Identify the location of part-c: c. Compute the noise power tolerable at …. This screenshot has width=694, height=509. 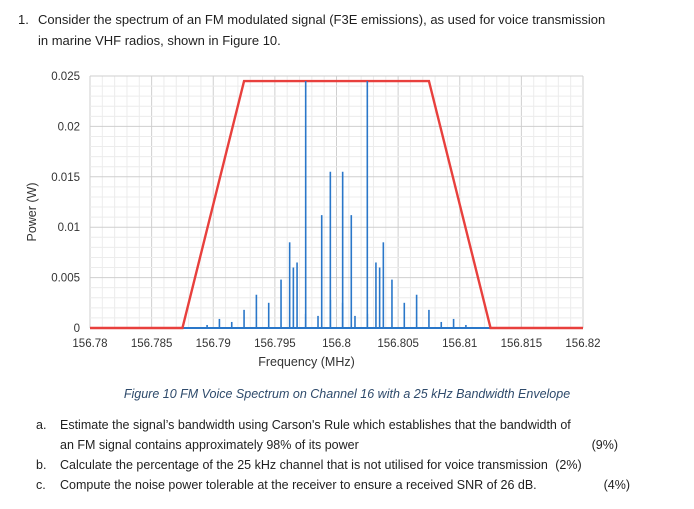
(333, 485).